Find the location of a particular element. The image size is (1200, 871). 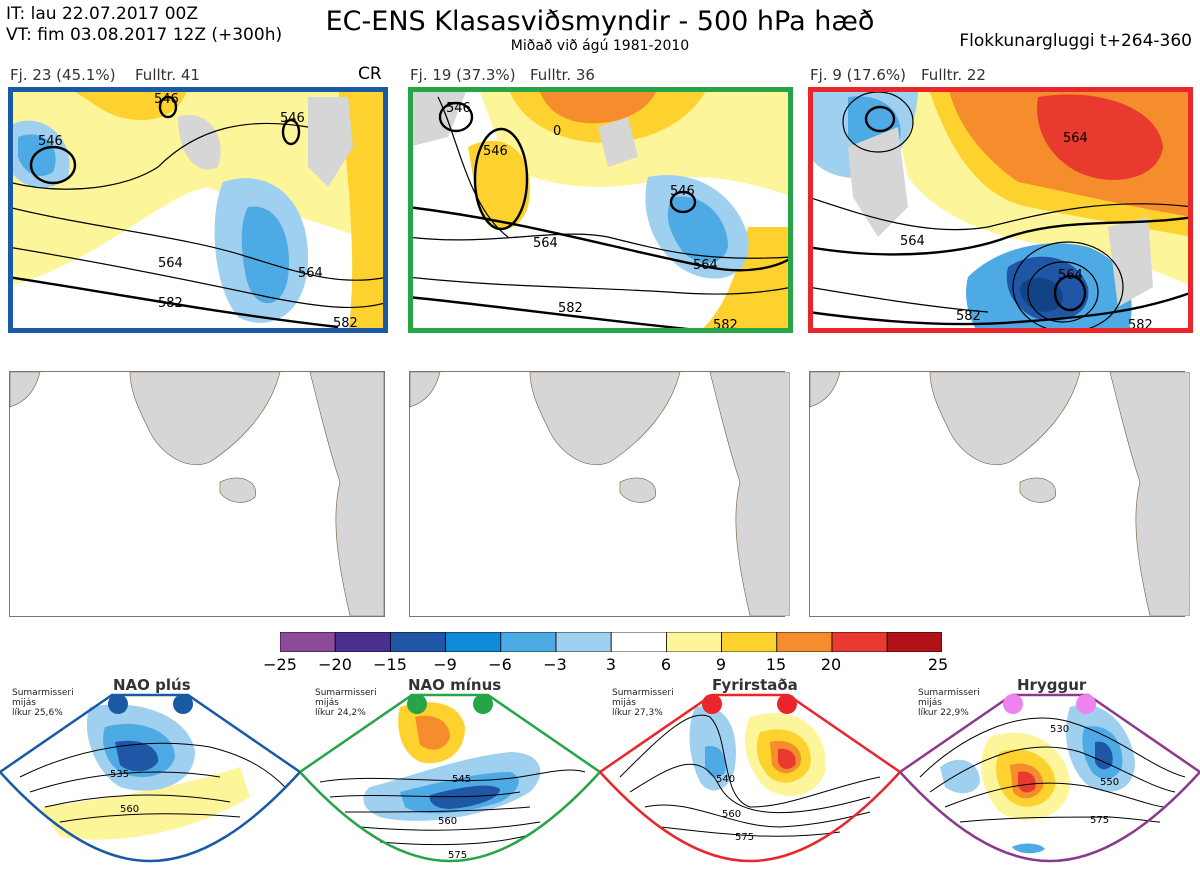

regime-3-contour-label: 575 is located at coordinates (744, 837).